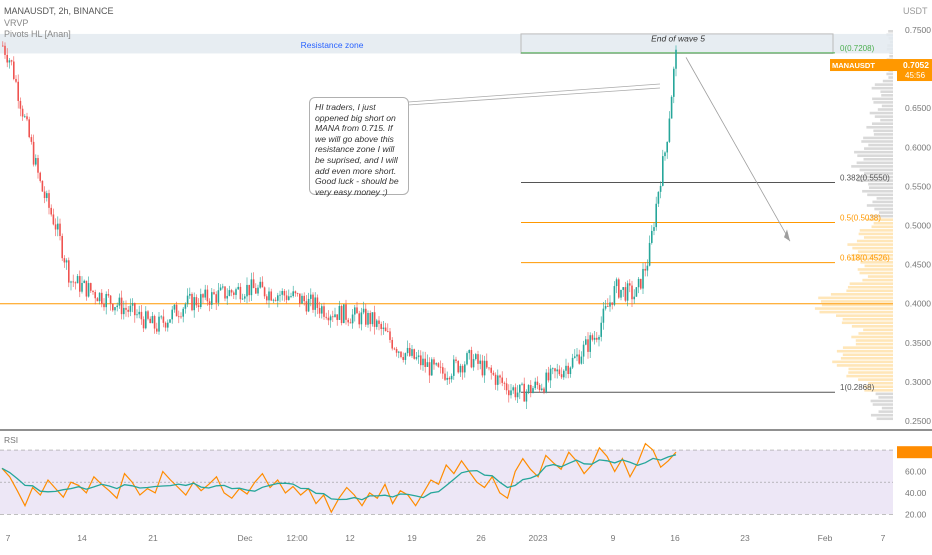 The width and height of the screenshot is (932, 555). What do you see at coordinates (37, 34) in the screenshot?
I see `pivots-indicator-label: Pivots HL [Anan]` at bounding box center [37, 34].